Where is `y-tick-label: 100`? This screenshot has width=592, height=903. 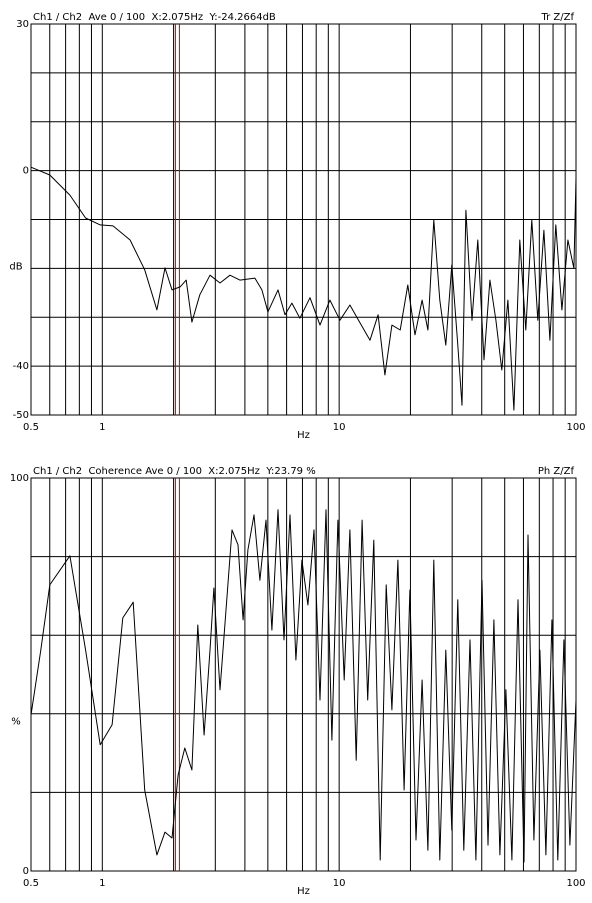 y-tick-label: 100 is located at coordinates (19, 478).